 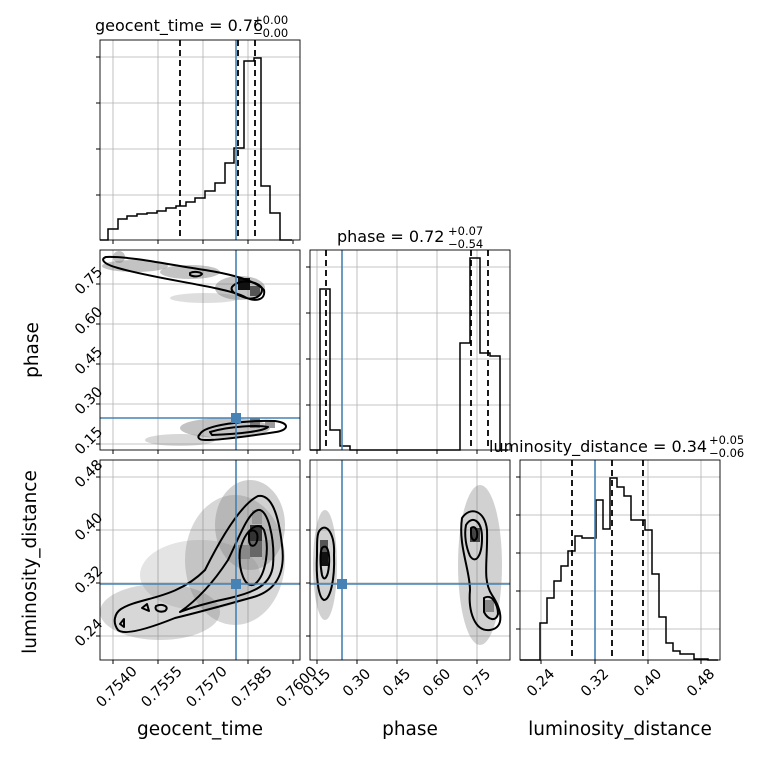 I want to click on x-tick-label: 0.60, so click(x=437, y=683).